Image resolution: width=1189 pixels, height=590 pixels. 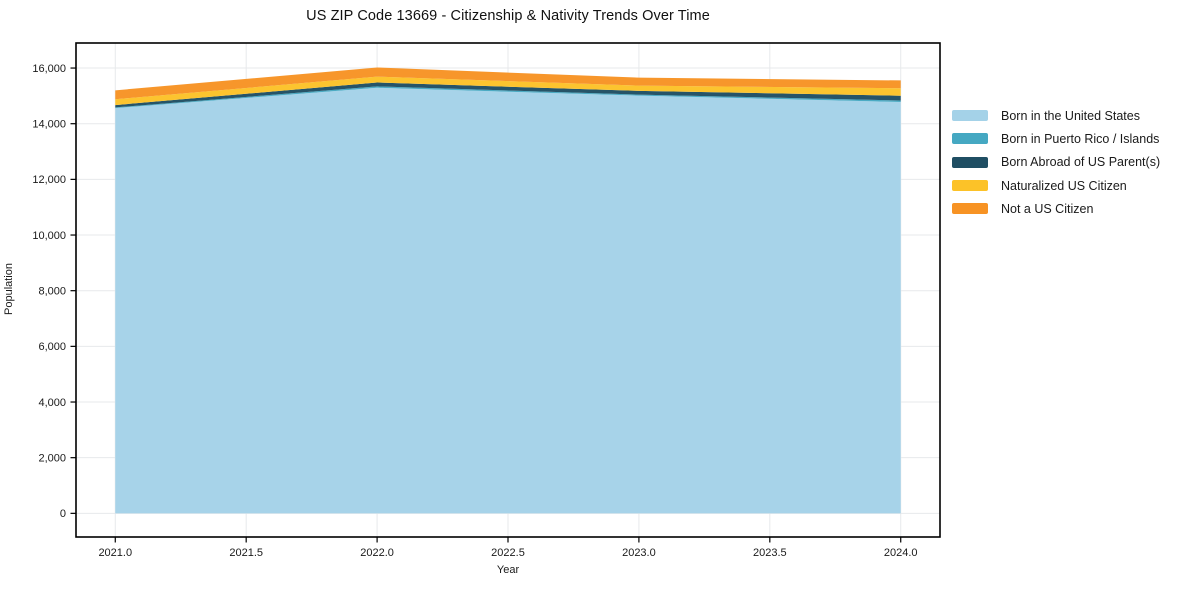 I want to click on area-naturalized-us-citizen, so click(x=508, y=91).